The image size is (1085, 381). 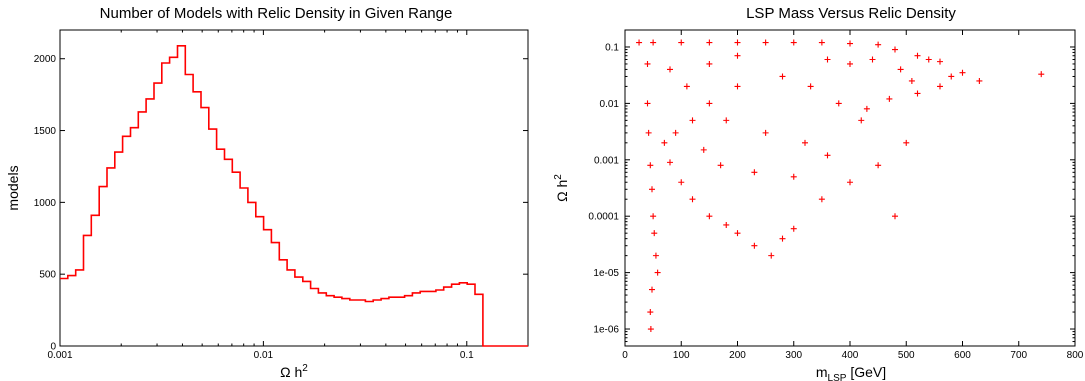 What do you see at coordinates (851, 372) in the screenshot?
I see `x-axis-label: mLSP [GeV]` at bounding box center [851, 372].